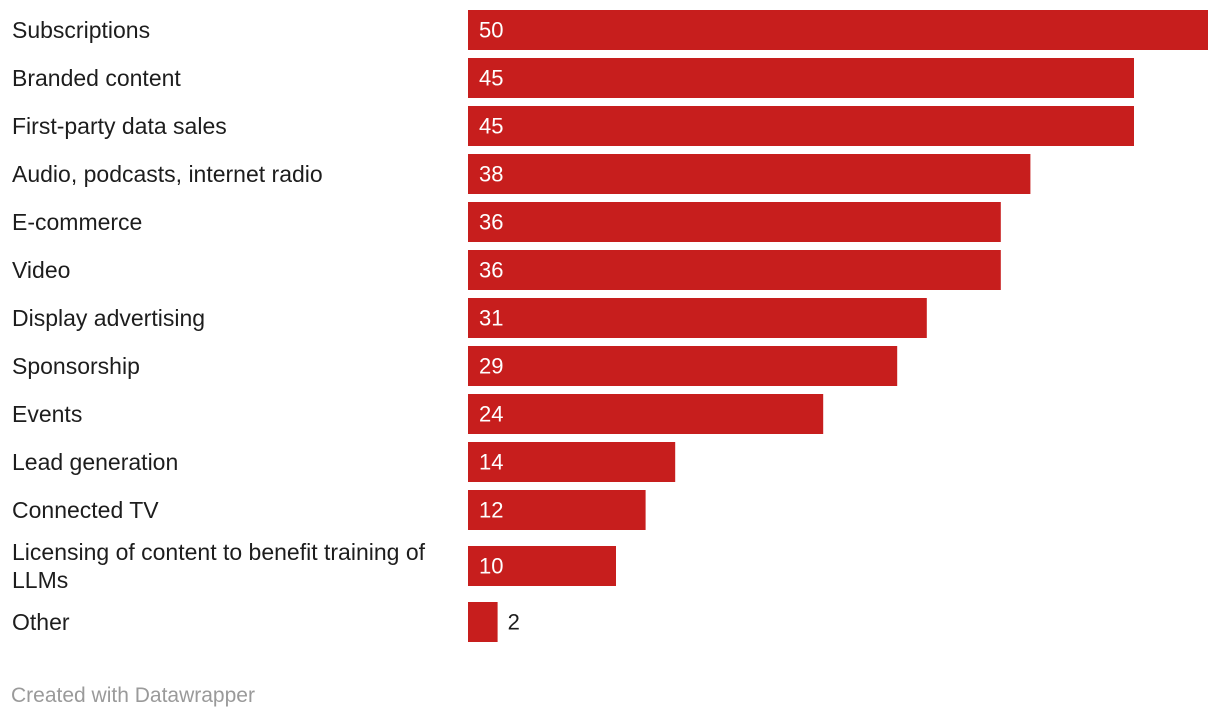 This screenshot has width=1220, height=720. What do you see at coordinates (491, 462) in the screenshot?
I see `value-label: 14` at bounding box center [491, 462].